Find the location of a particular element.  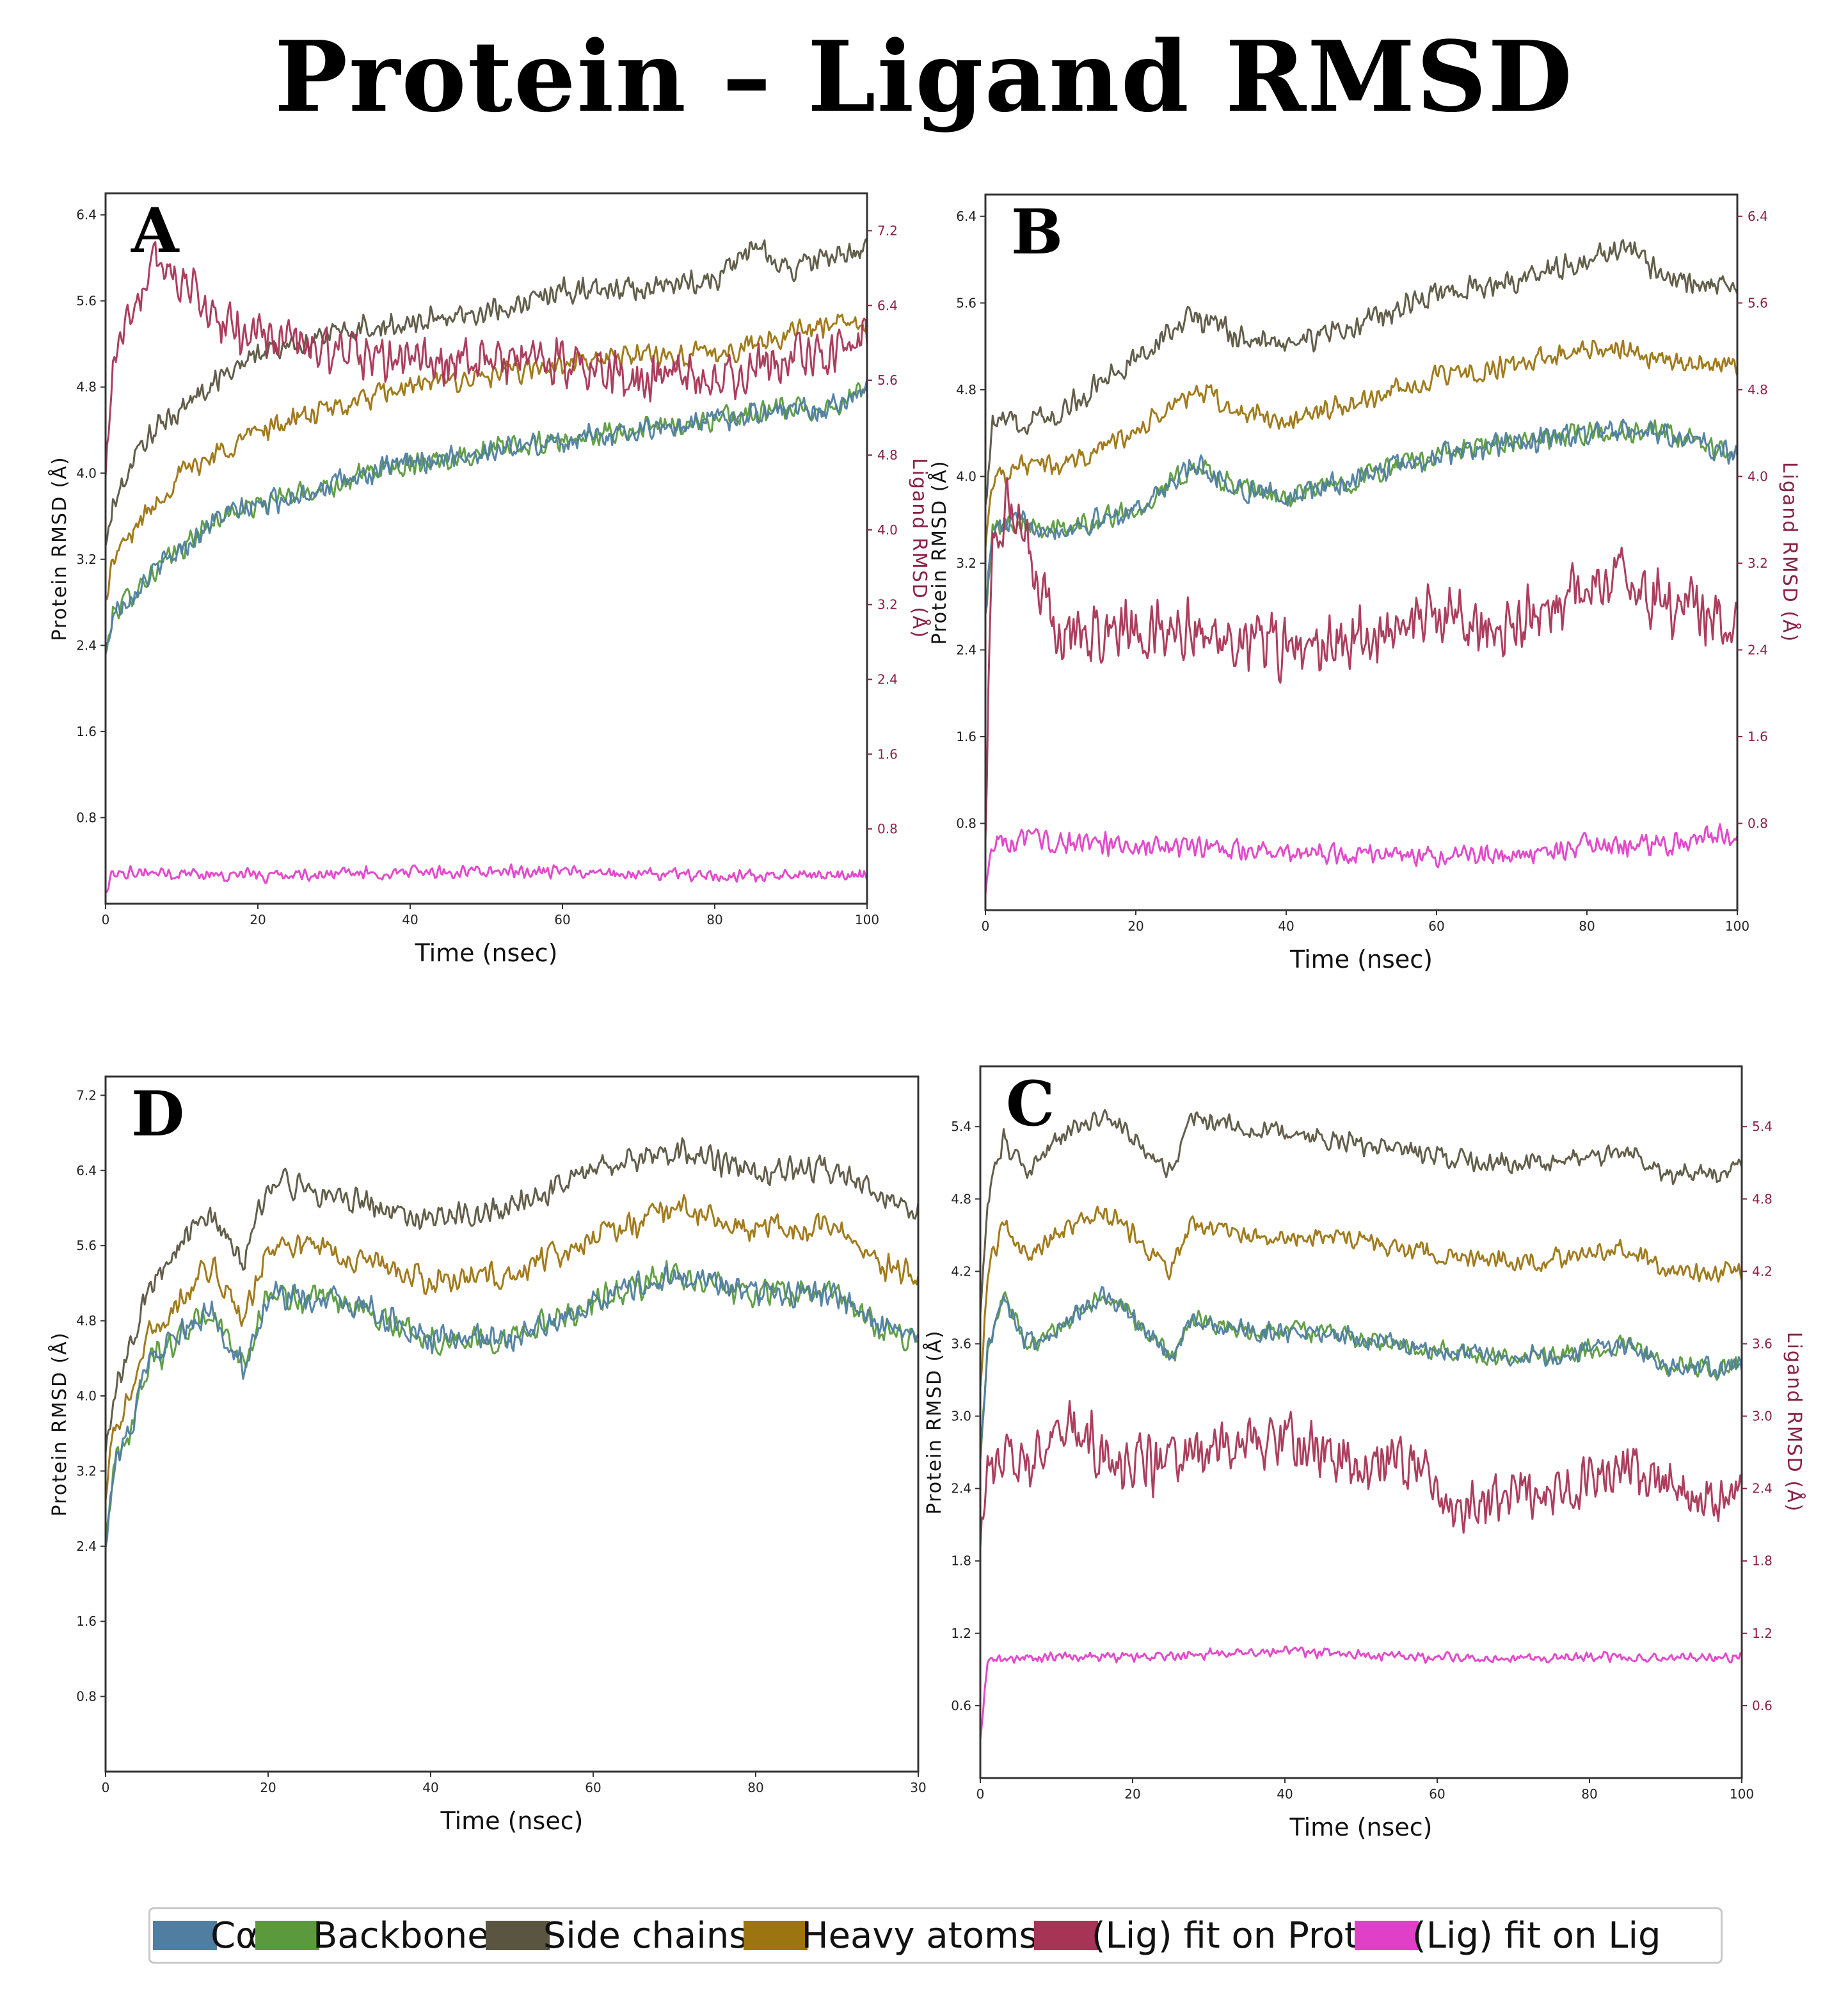

panel-d-series-side-chains is located at coordinates (512, 1295).